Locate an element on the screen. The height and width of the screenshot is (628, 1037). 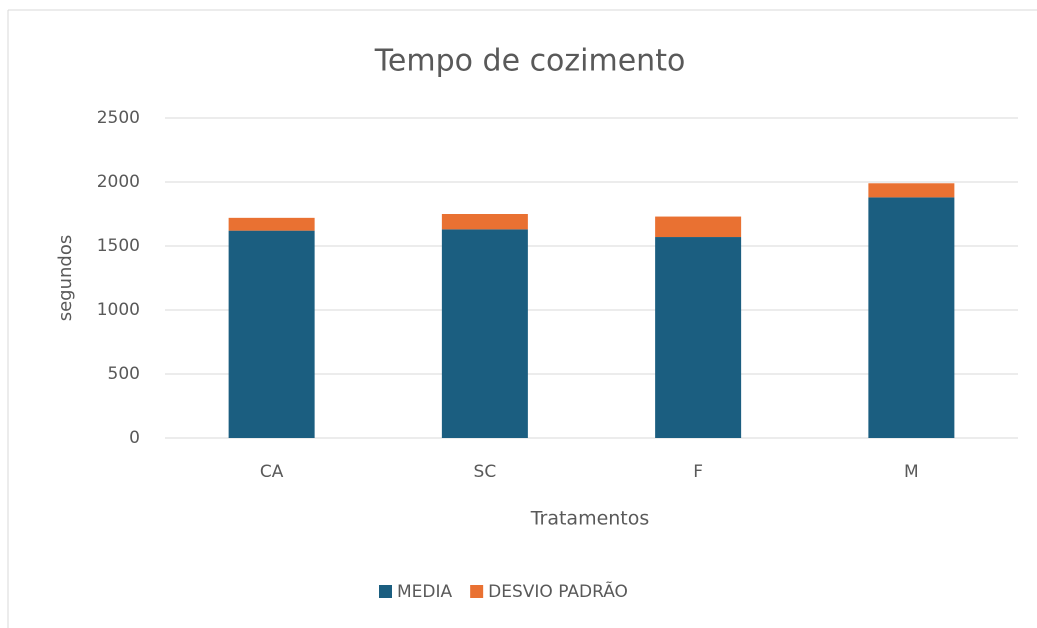
y-tick-label: 2000 is located at coordinates (118, 182).